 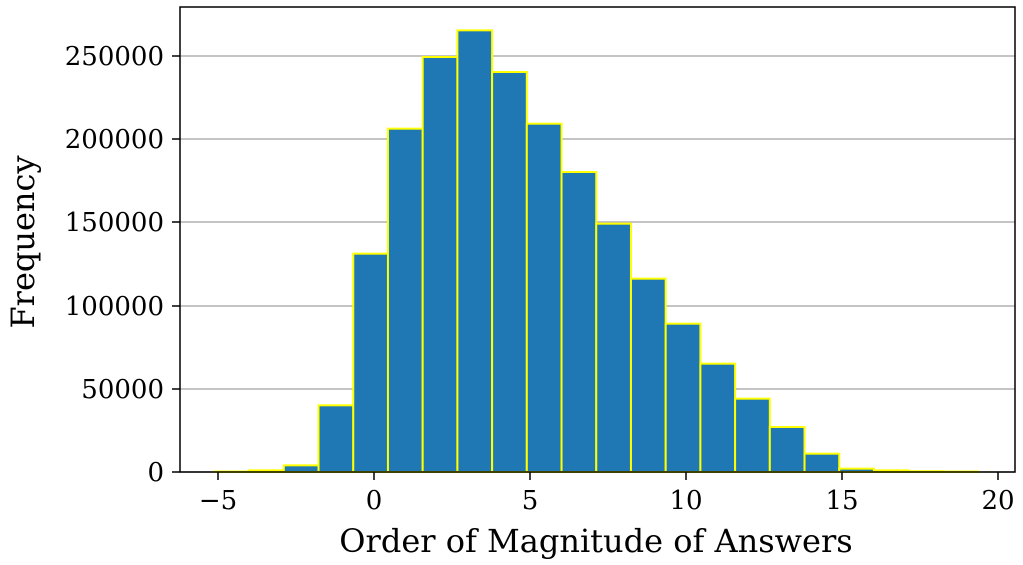 I want to click on x-tick-label: 5, so click(x=530, y=501).